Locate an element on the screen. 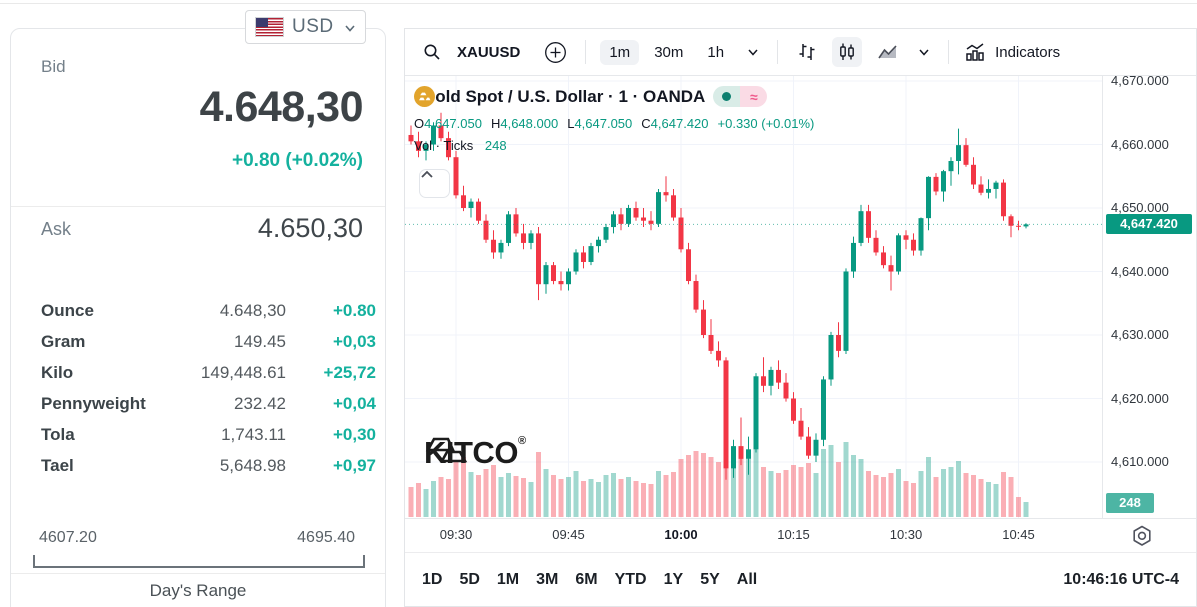  unit-row: Tael 5,648.98 +0,97 is located at coordinates (208, 465).